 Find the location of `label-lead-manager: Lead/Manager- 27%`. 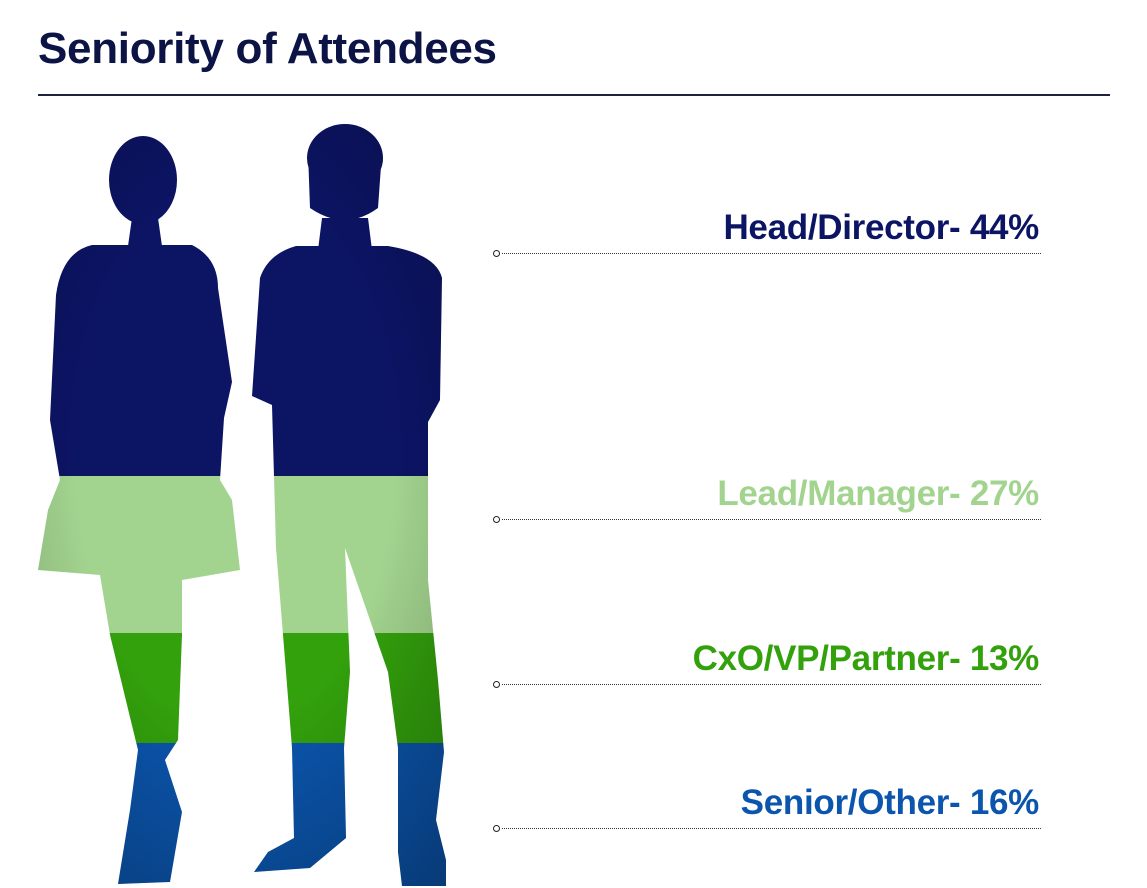

label-lead-manager: Lead/Manager- 27% is located at coordinates (878, 493).